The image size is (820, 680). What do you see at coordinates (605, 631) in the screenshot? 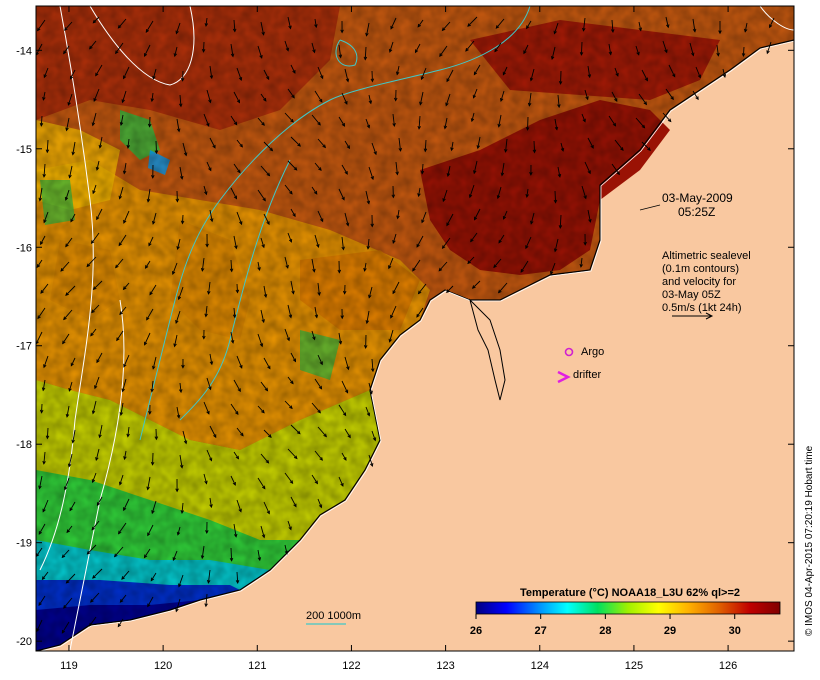
I see `colorbar-tick-label: 28` at bounding box center [605, 631].